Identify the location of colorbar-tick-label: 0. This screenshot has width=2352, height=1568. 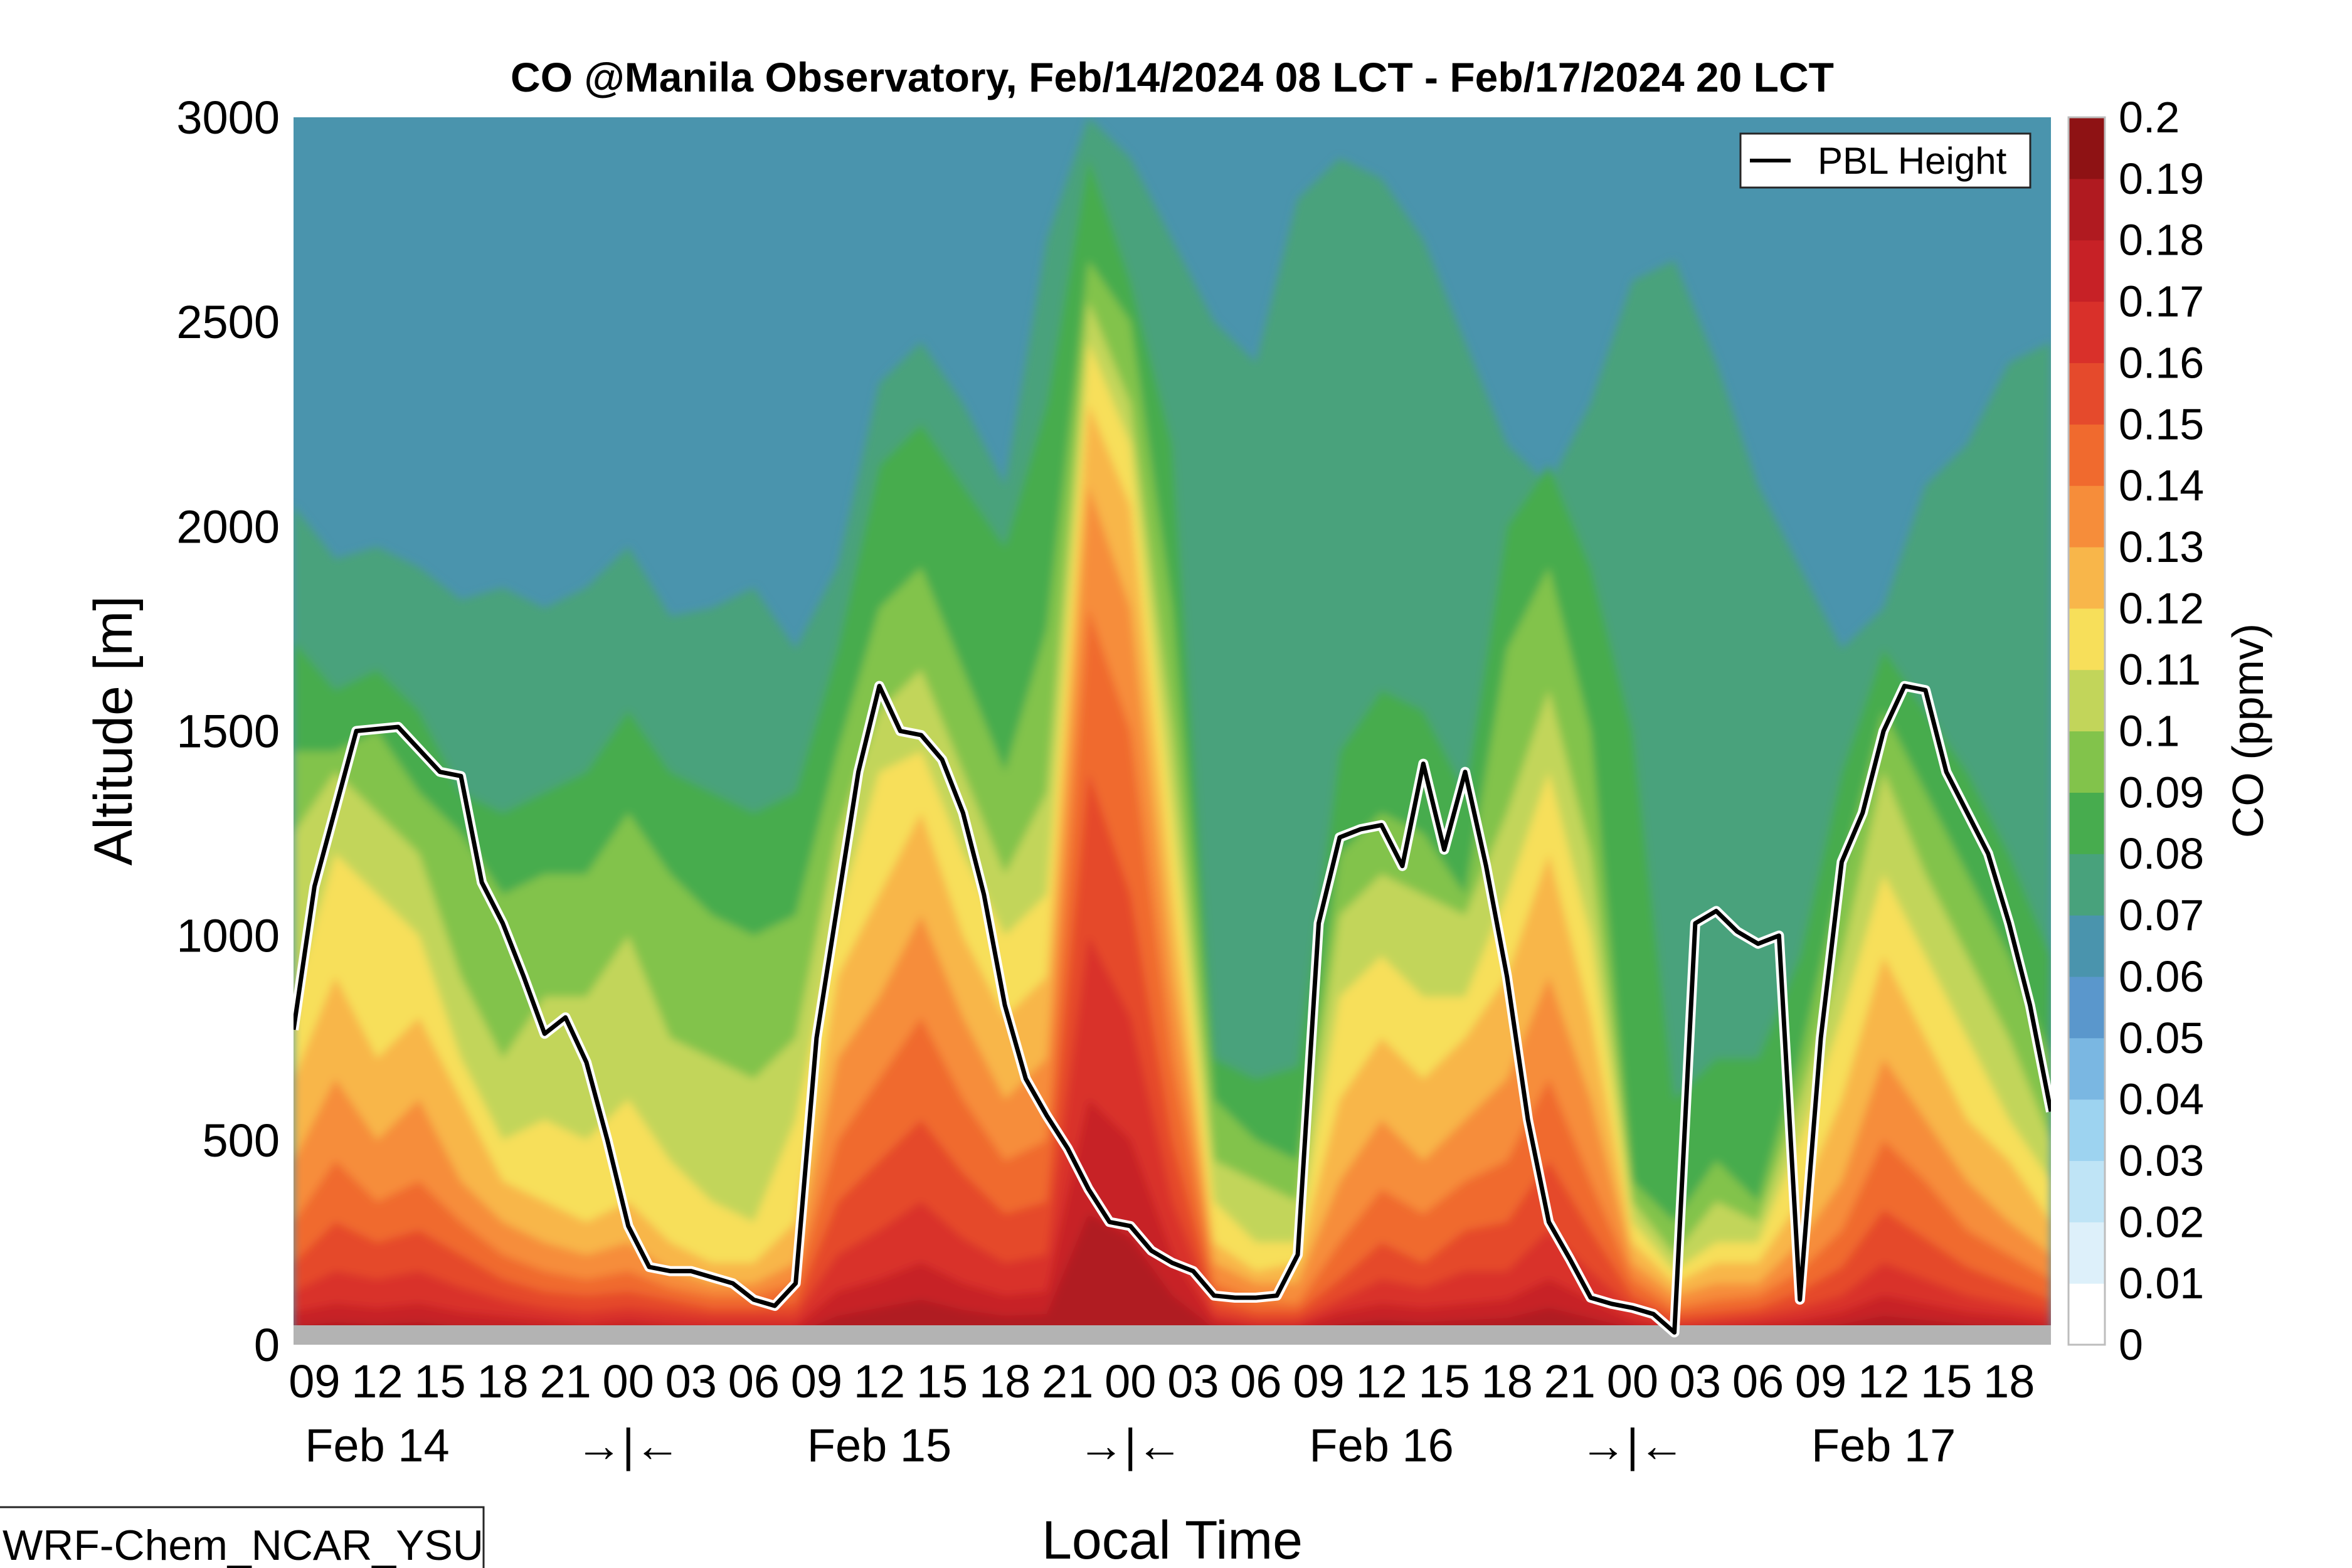
(2131, 1344).